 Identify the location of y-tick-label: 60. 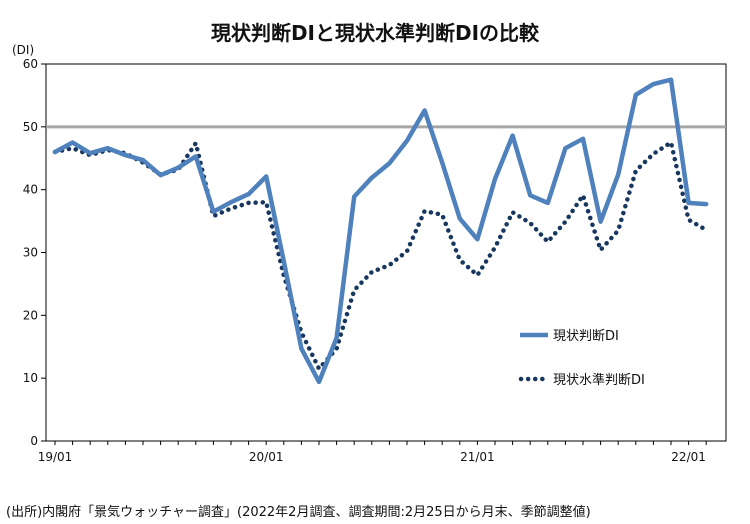
(30, 64).